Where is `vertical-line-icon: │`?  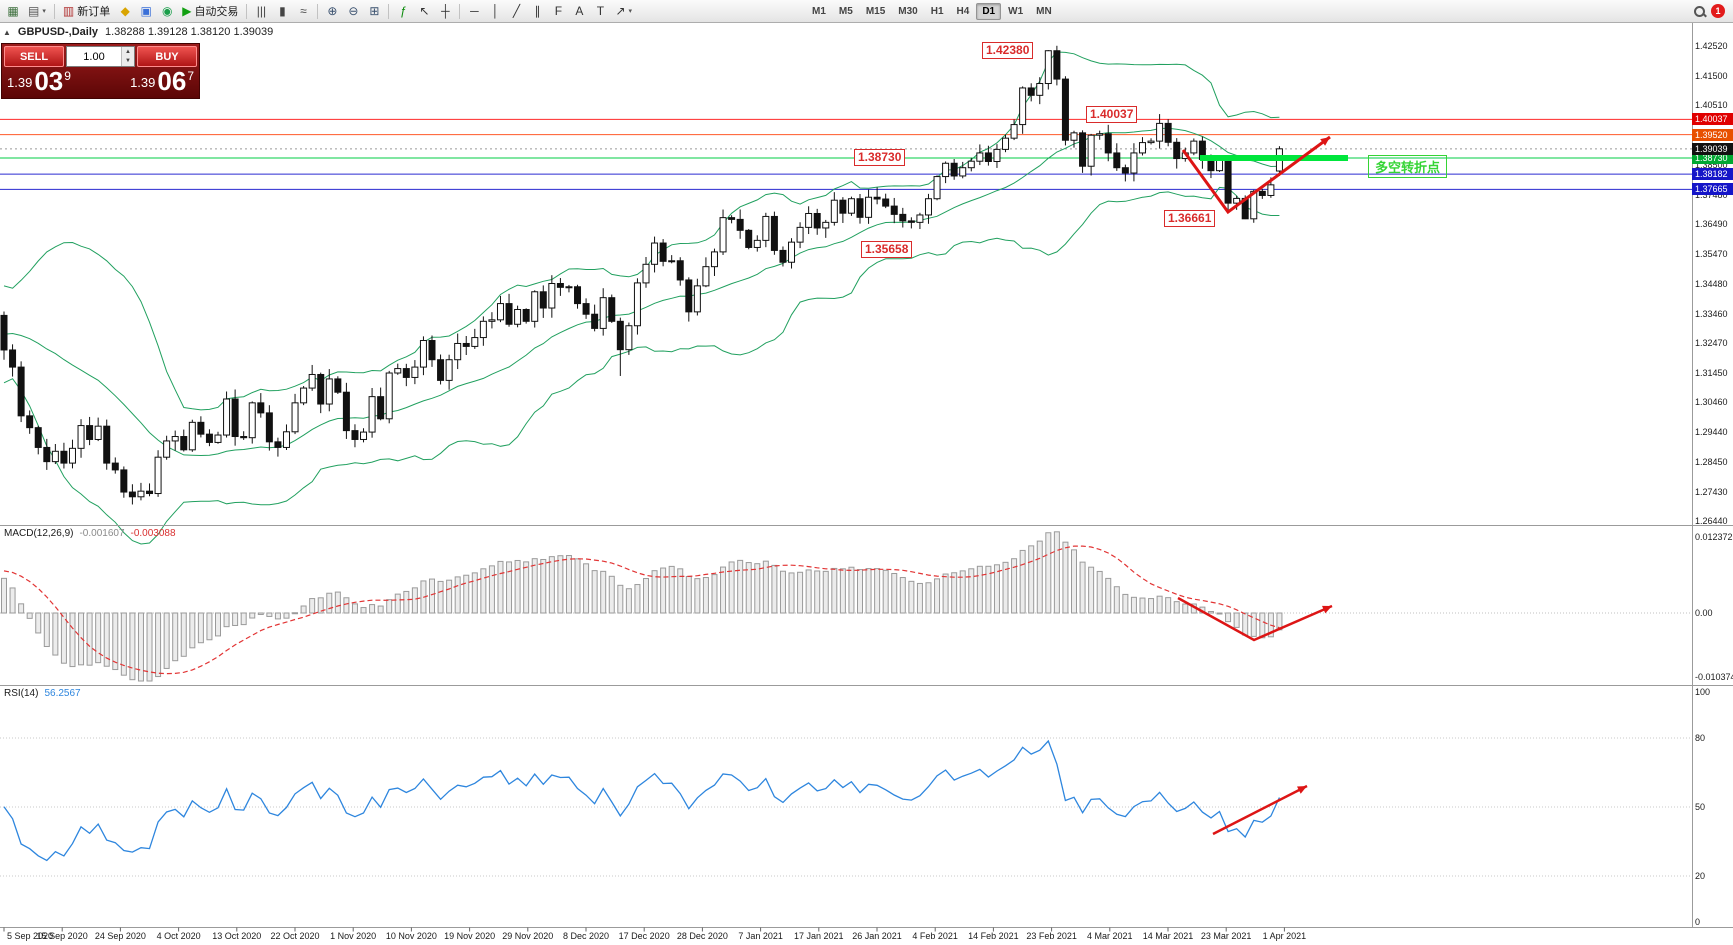 vertical-line-icon: │ is located at coordinates (495, 11).